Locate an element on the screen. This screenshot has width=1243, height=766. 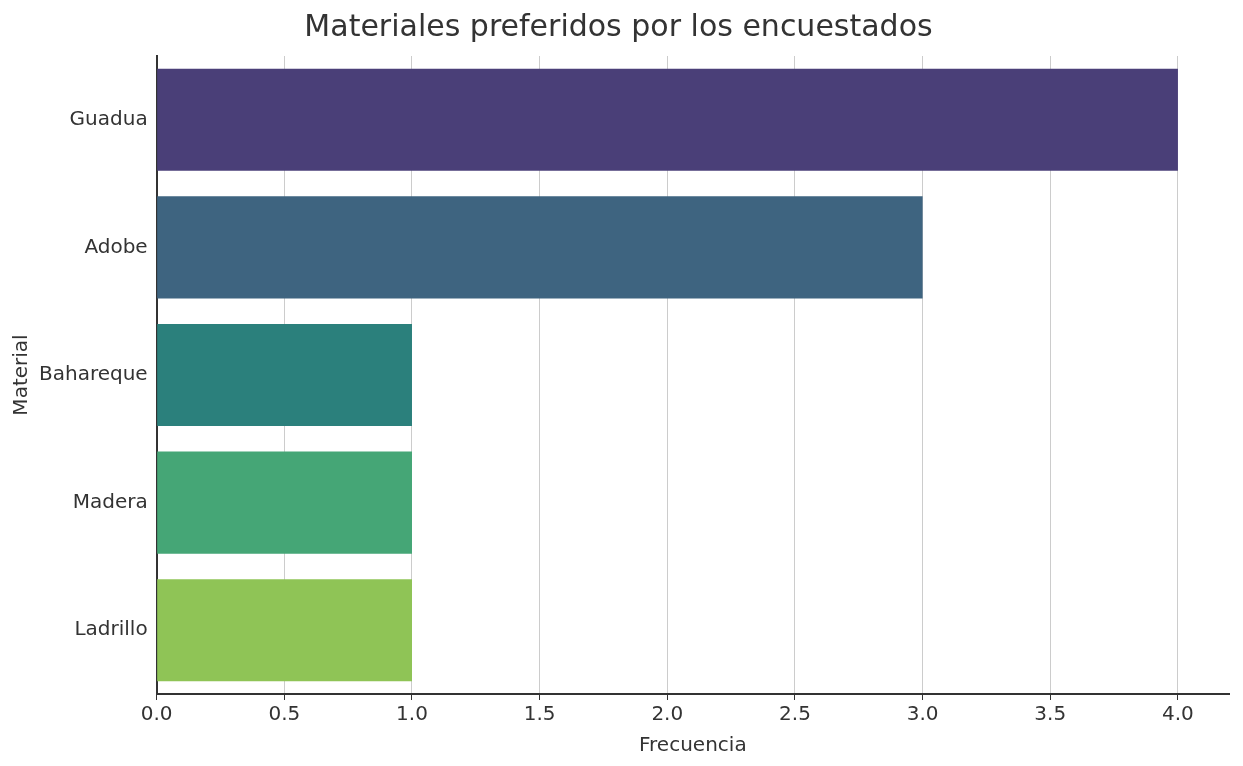
x-tick-label: 3.5 is located at coordinates (1050, 713).